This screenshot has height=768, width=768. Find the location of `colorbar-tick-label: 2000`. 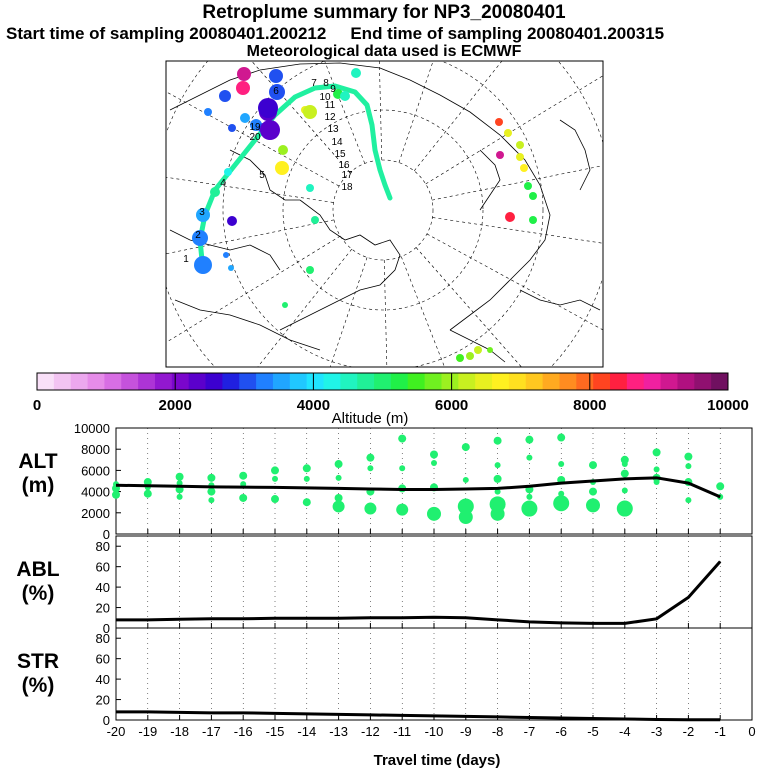

colorbar-tick-label: 2000 is located at coordinates (175, 405).